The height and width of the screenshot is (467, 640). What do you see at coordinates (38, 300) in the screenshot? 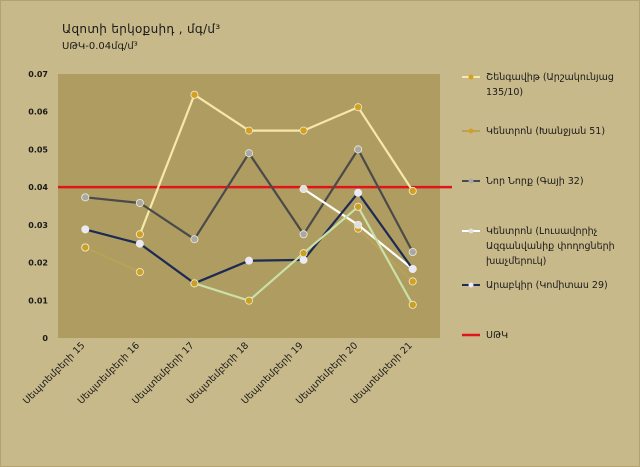
I see `y-tick-label: 0.01` at bounding box center [38, 300].